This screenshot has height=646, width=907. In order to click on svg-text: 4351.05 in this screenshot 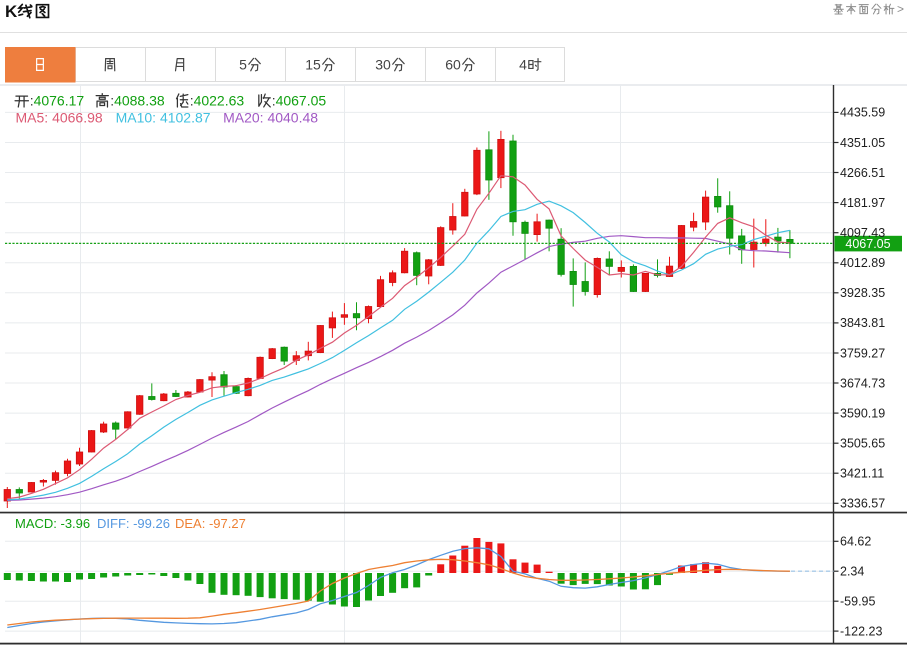, I will do `click(862, 143)`.